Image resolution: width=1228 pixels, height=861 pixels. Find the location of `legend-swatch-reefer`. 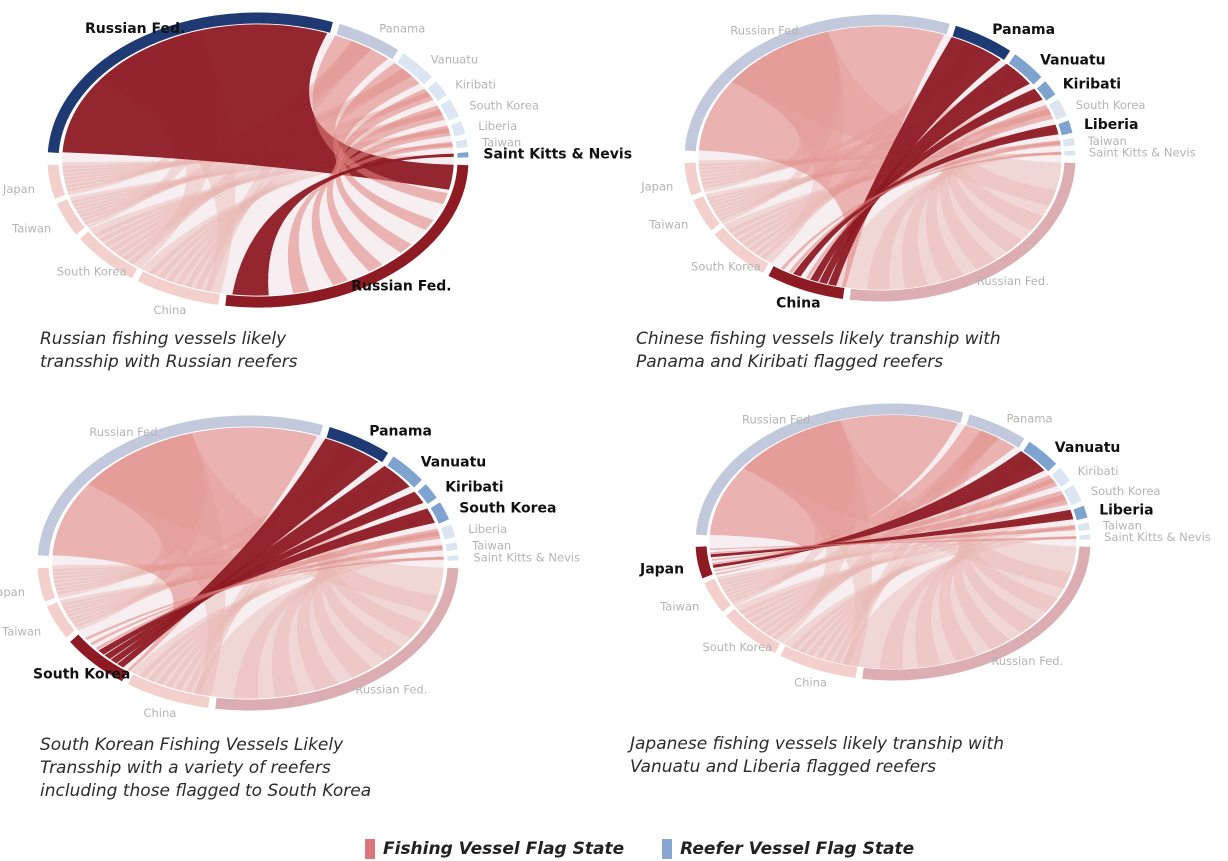

legend-swatch-reefer is located at coordinates (667, 849).